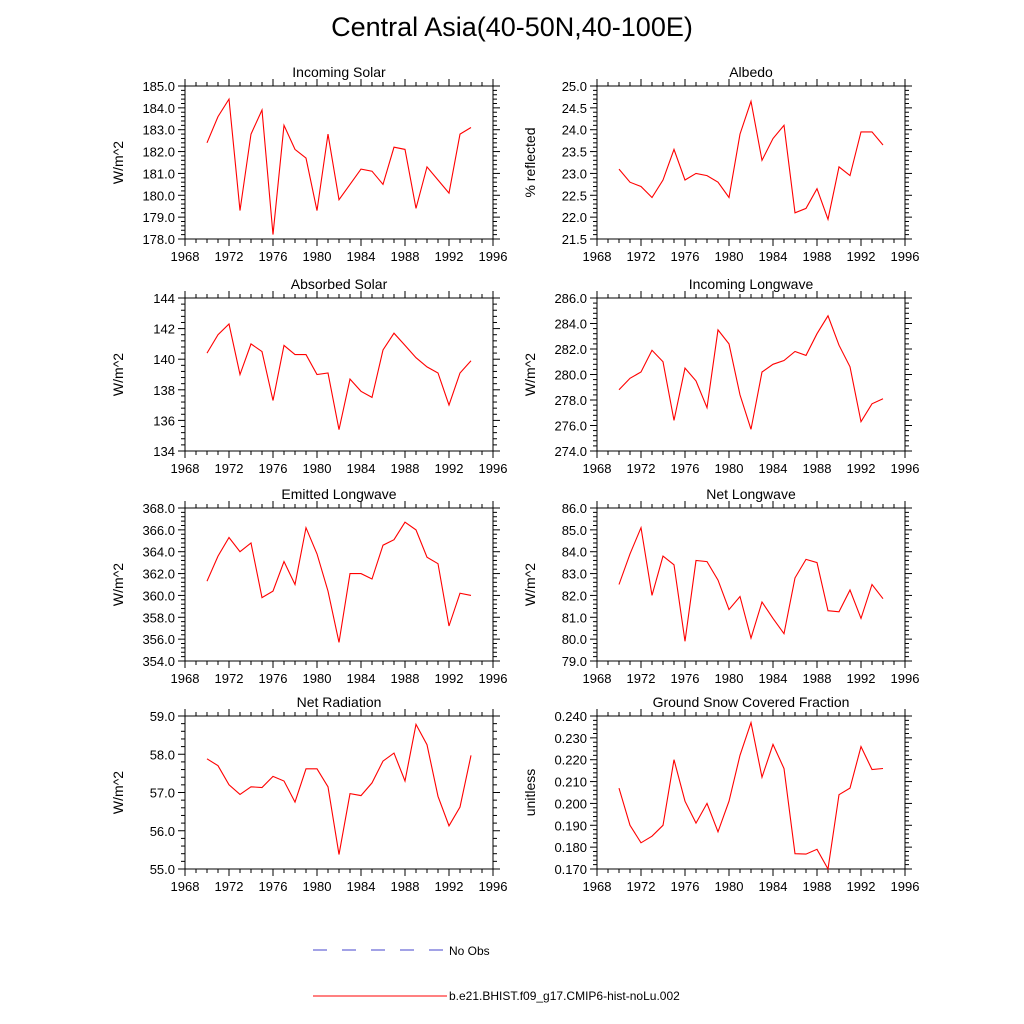  Describe the element at coordinates (564, 996) in the screenshot. I see `legend-model-label: b.e21.BHIST.f09_g17.CMIP6-hist-noLu.002` at that location.